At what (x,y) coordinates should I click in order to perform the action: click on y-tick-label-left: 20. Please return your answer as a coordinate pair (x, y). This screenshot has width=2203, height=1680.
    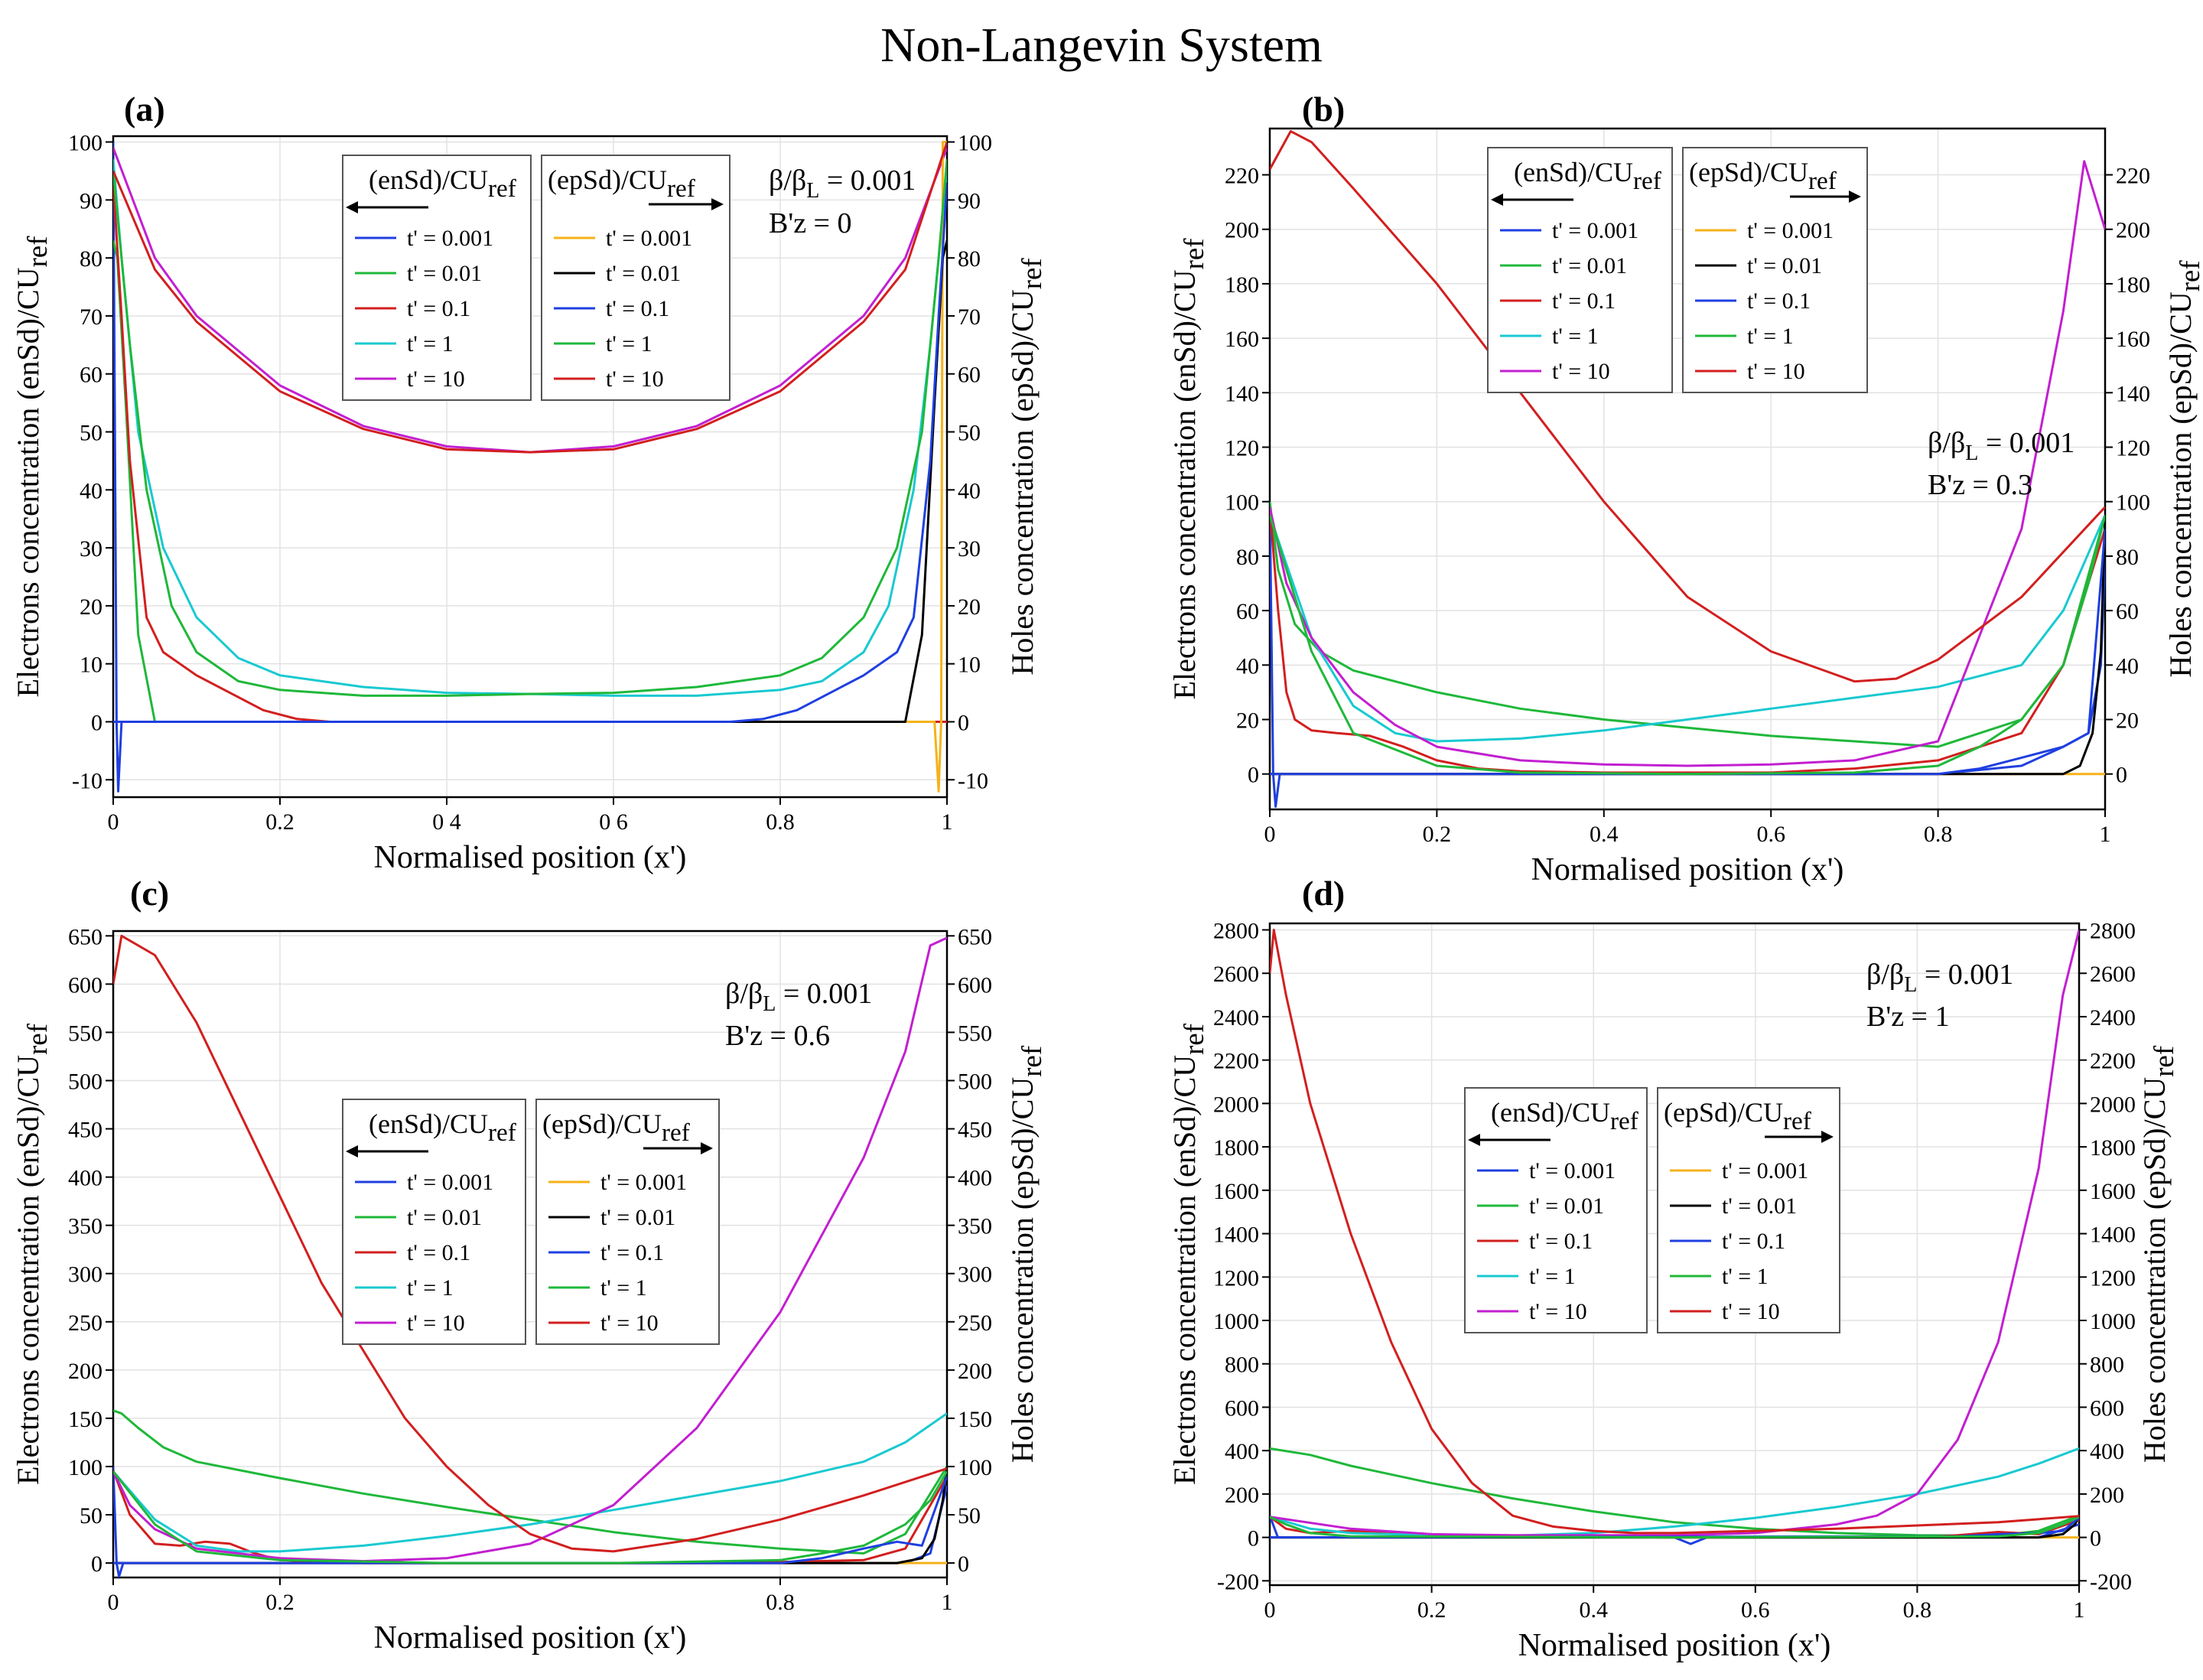
    Looking at the image, I should click on (1247, 721).